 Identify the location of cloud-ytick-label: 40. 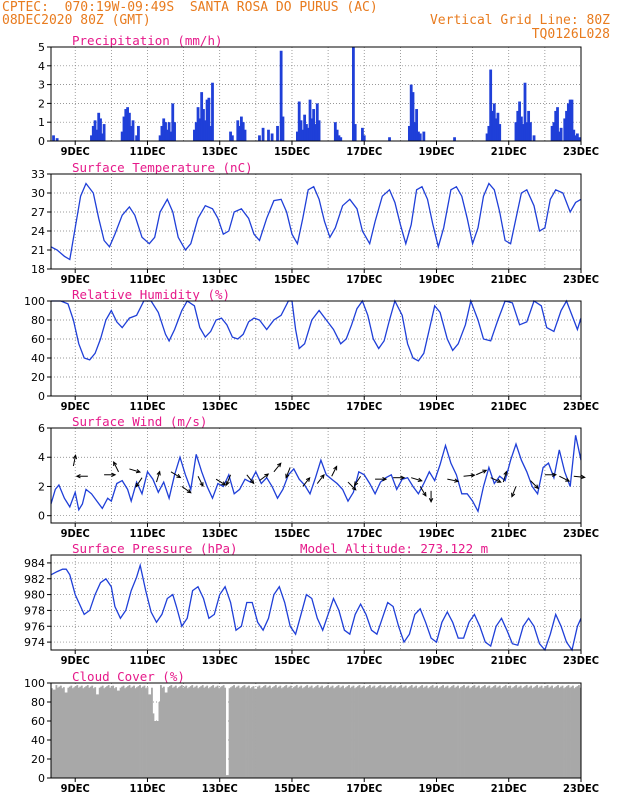
(38, 740).